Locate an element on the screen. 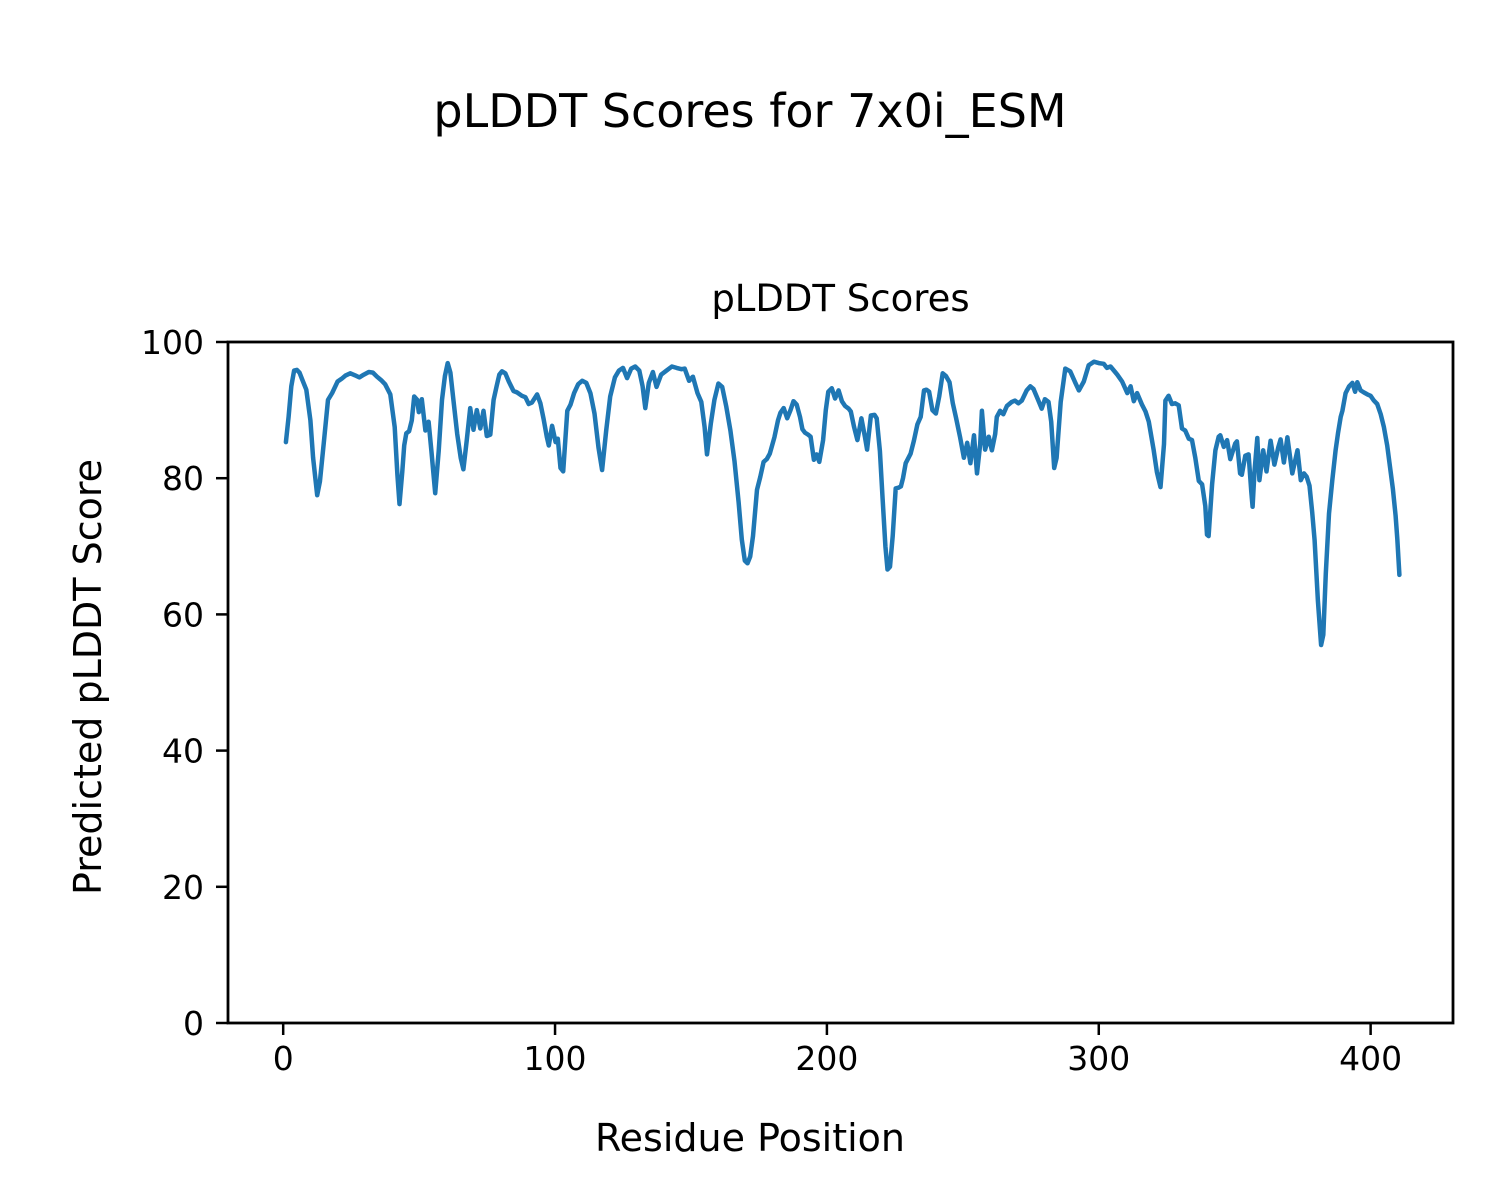 The image size is (1500, 1200). x-tick-label: 200 is located at coordinates (826, 1058).